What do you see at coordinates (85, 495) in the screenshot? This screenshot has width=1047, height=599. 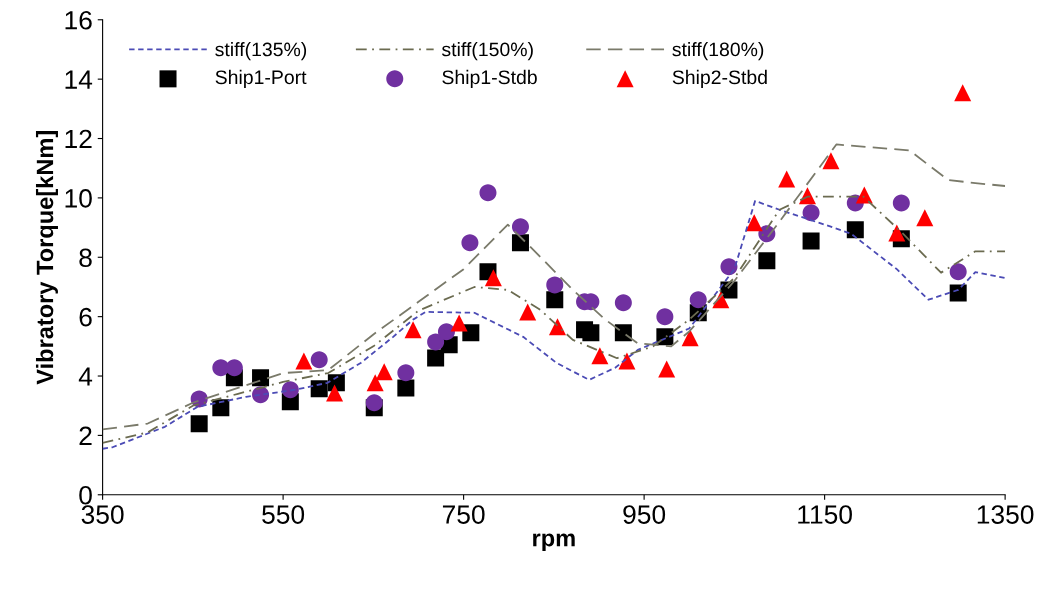 I see `y-tick-label: 0` at bounding box center [85, 495].